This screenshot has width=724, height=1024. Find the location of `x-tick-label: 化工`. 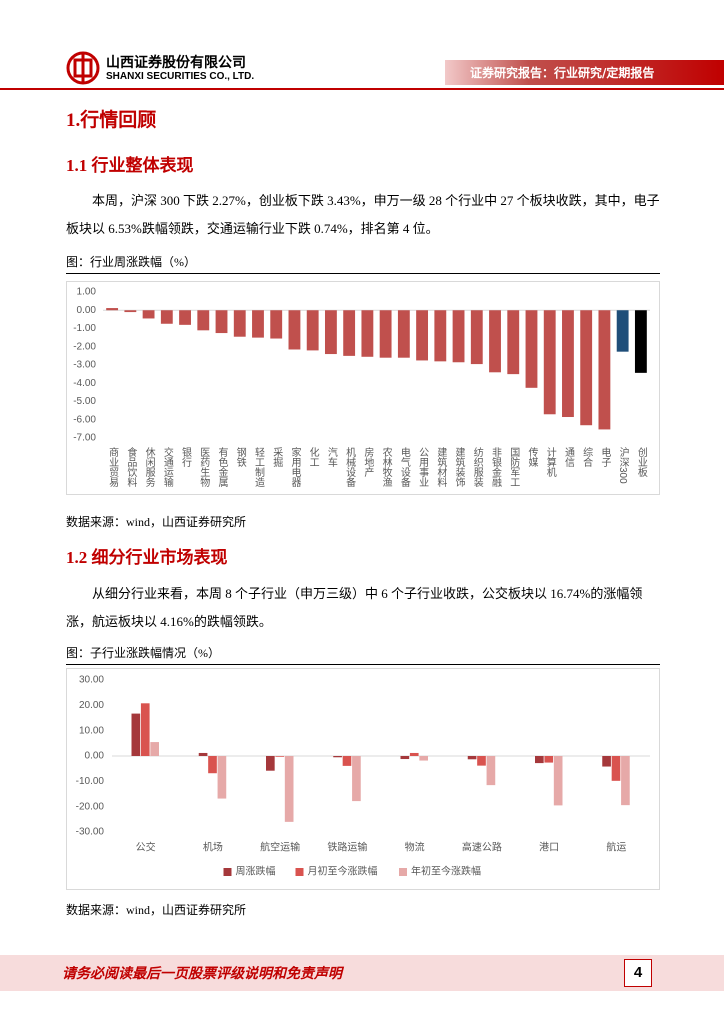

x-tick-label: 化工 is located at coordinates (313, 456).